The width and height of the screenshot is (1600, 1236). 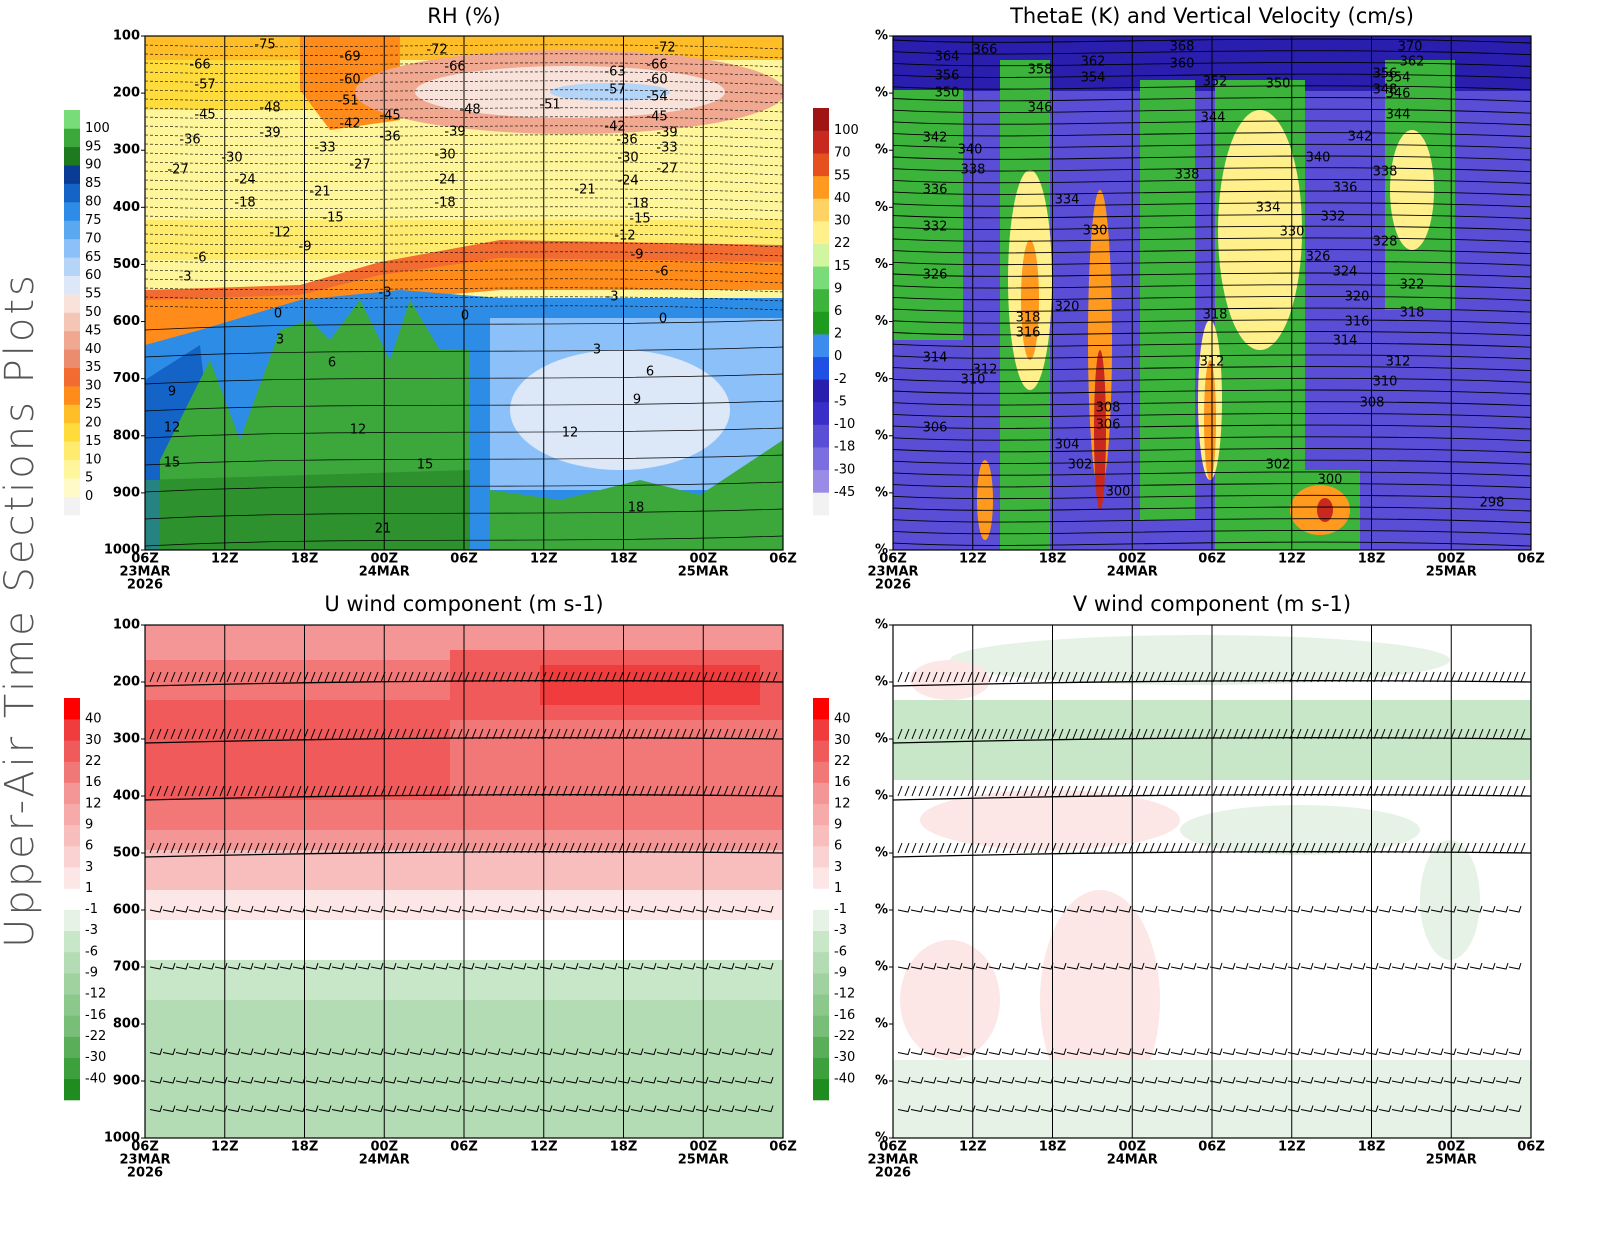 What do you see at coordinates (93, 761) in the screenshot?
I see `colorbar-label: 22` at bounding box center [93, 761].